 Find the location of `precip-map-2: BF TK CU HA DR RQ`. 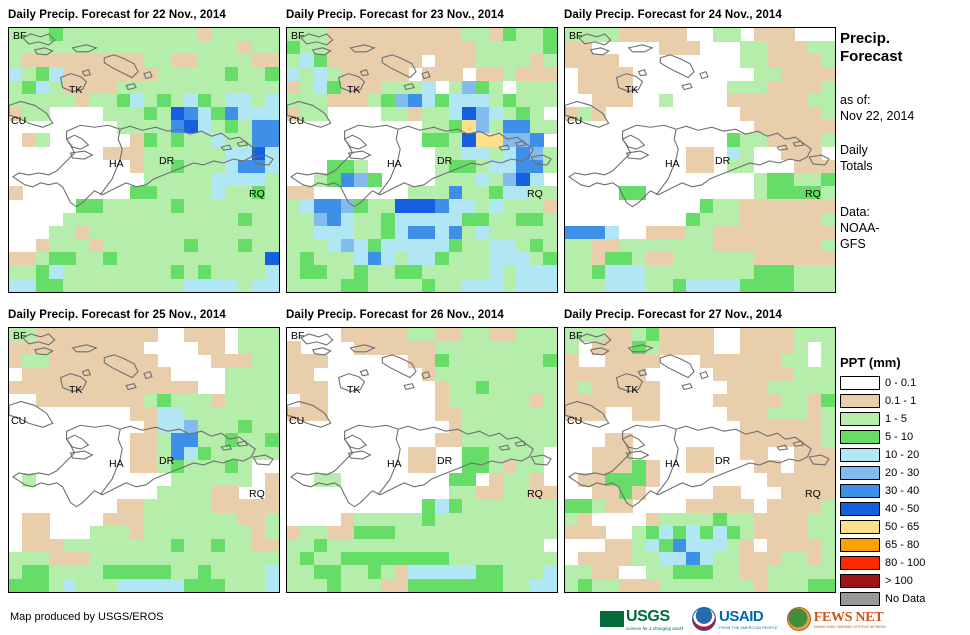

precip-map-2: BF TK CU HA DR RQ is located at coordinates (422, 160).